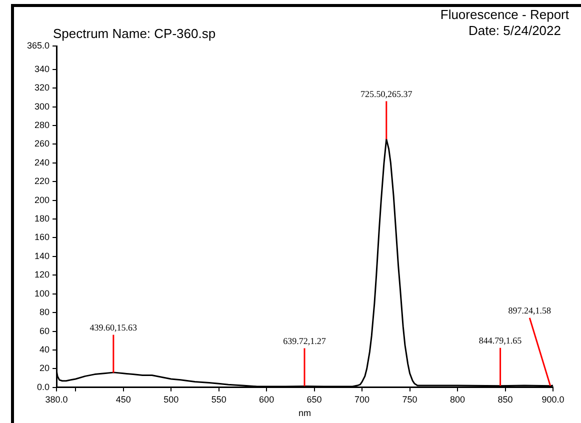 The height and width of the screenshot is (423, 581). Describe the element at coordinates (45, 349) in the screenshot. I see `y-tick-label: 40` at that location.